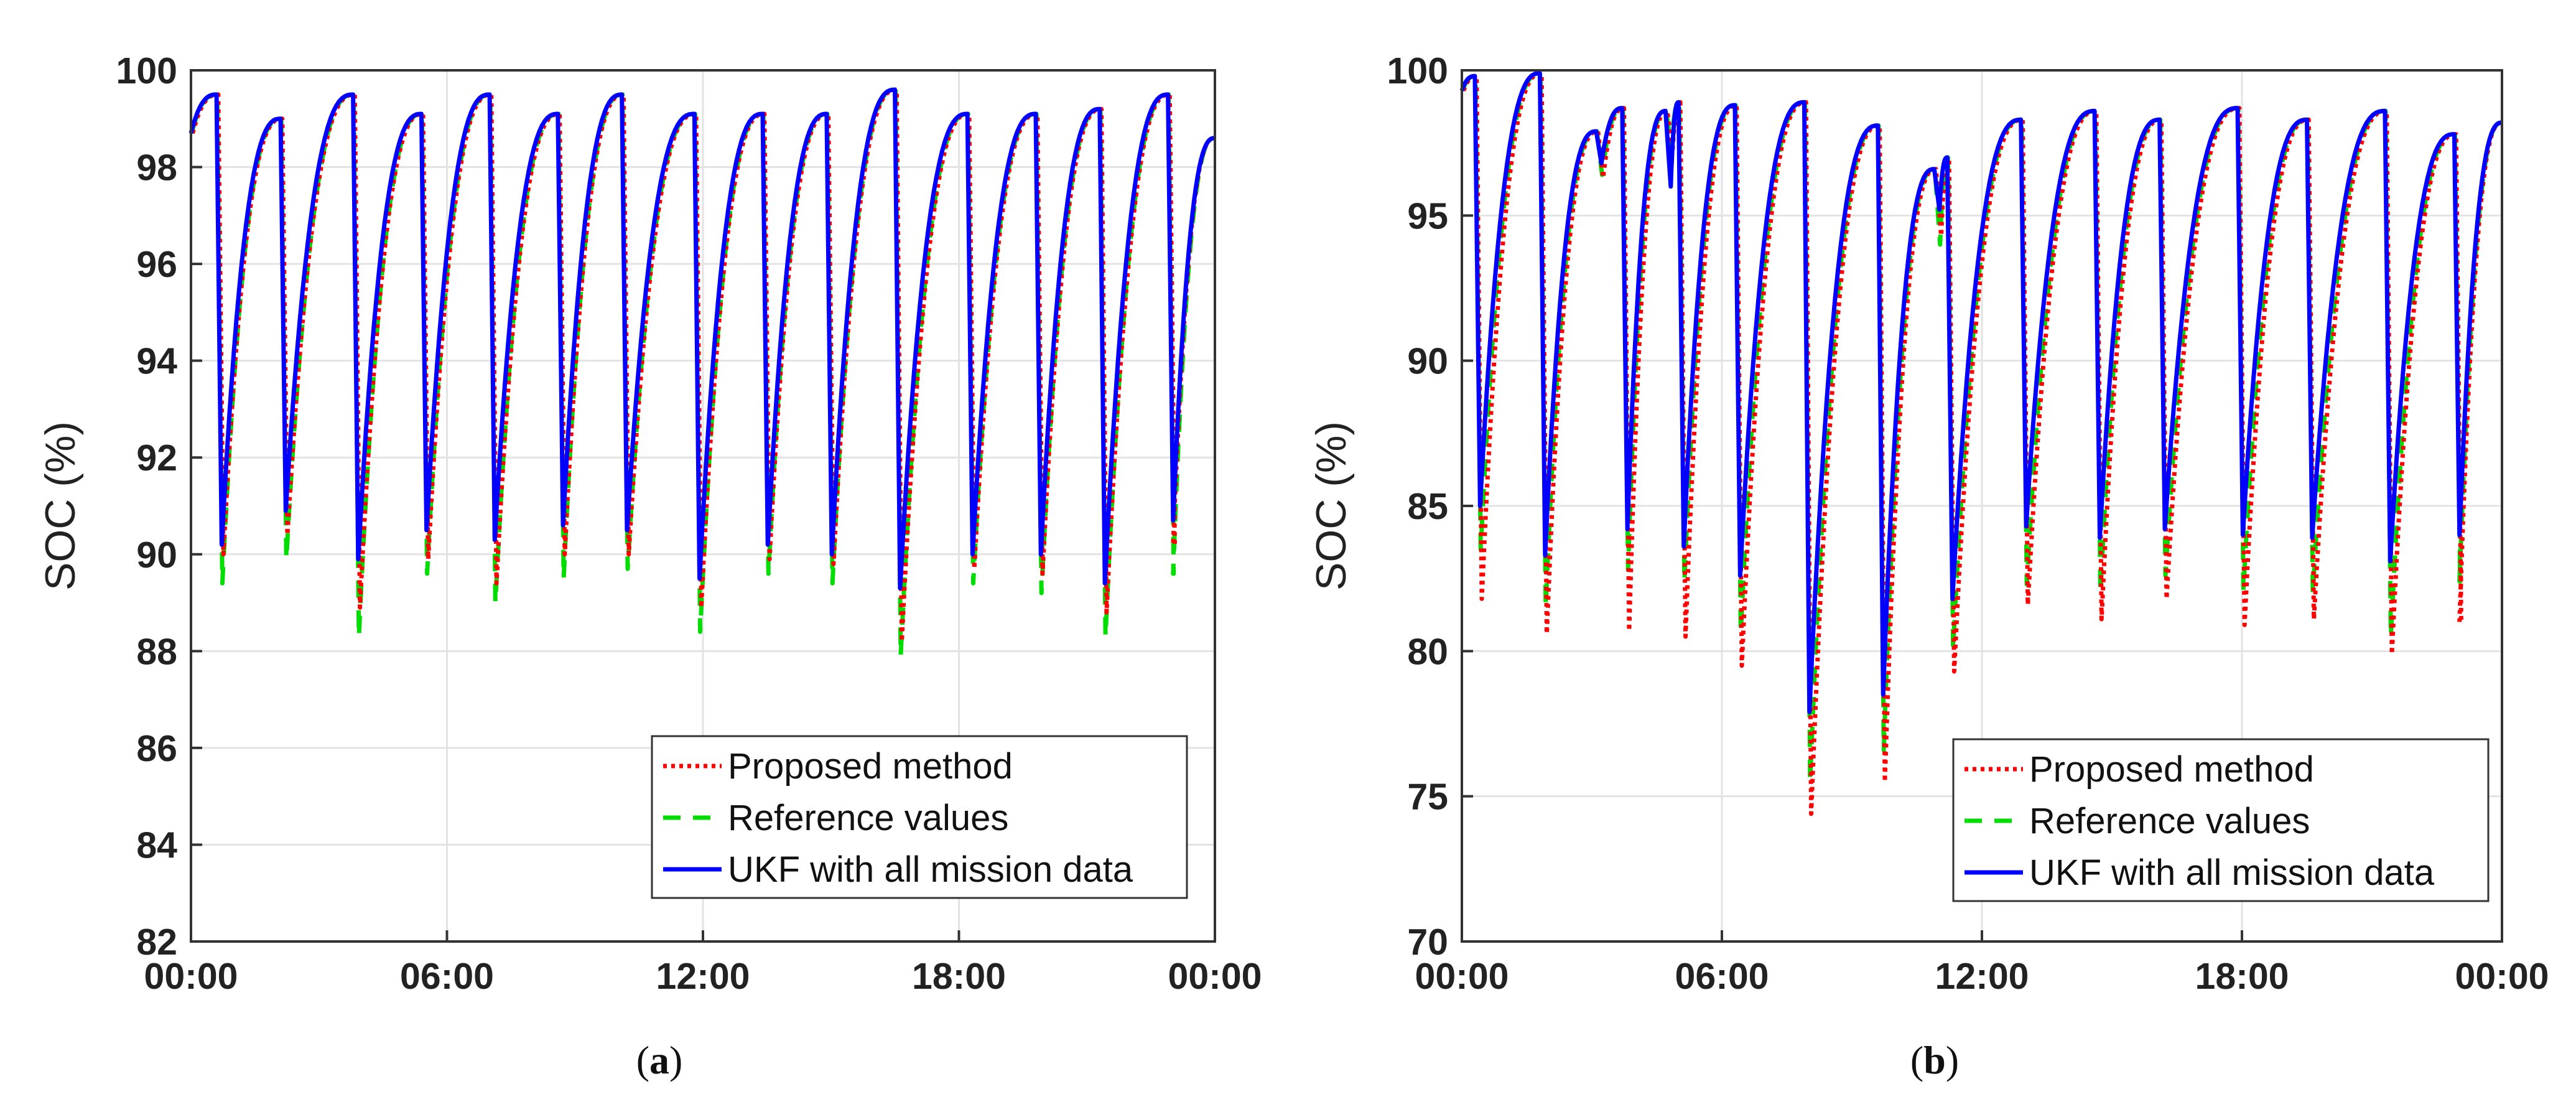 The height and width of the screenshot is (1112, 2576). Describe the element at coordinates (1427, 651) in the screenshot. I see `y-tick-label: 80` at that location.